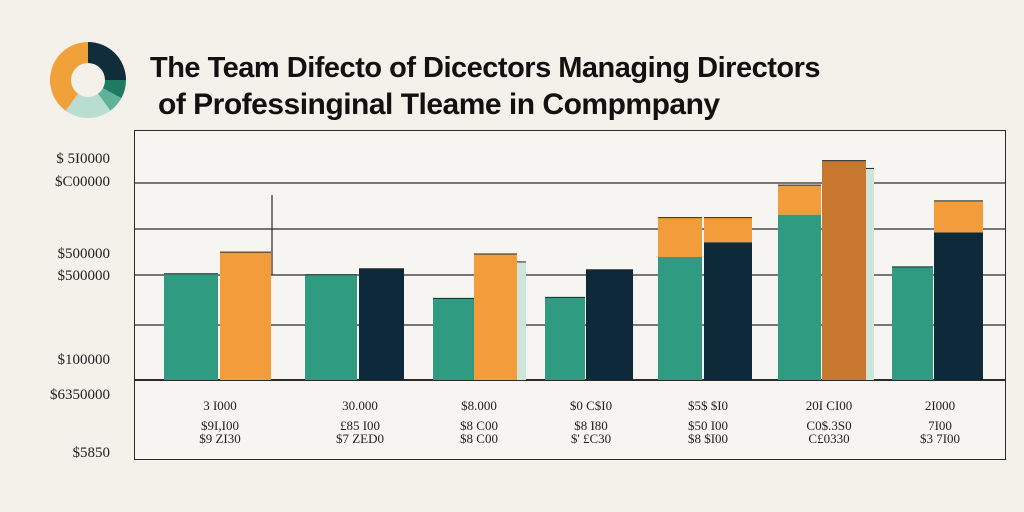 This screenshot has width=1024, height=512. What do you see at coordinates (360, 438) in the screenshot?
I see `category-label: $7 ZED0` at bounding box center [360, 438].